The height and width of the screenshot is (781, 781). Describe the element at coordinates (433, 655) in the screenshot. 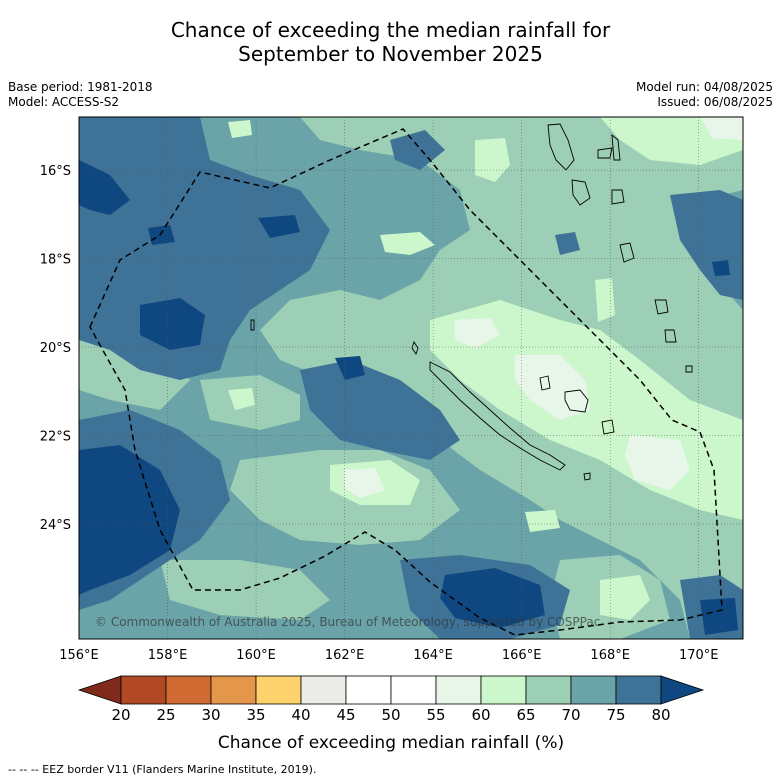

I see `longitude-tick-label: 164°E` at that location.